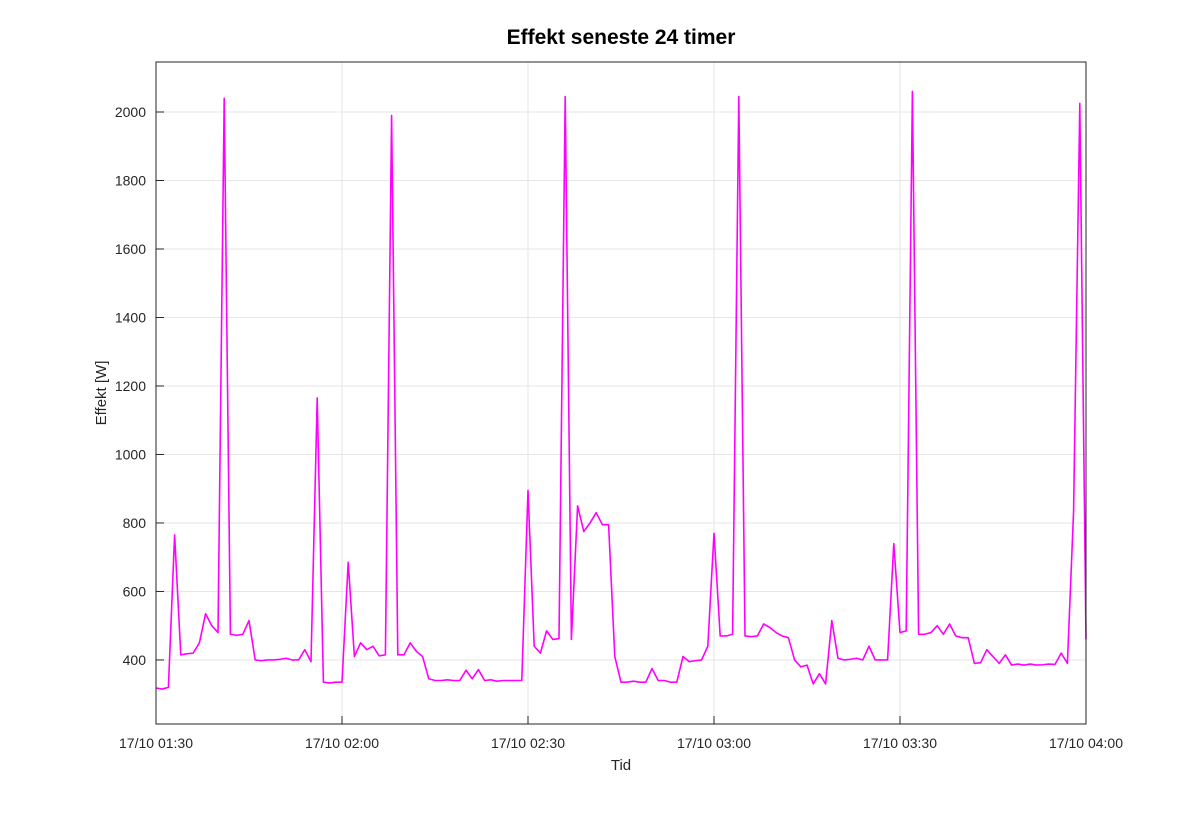 The image size is (1200, 819). Describe the element at coordinates (135, 523) in the screenshot. I see `y-tick-label: 800` at that location.